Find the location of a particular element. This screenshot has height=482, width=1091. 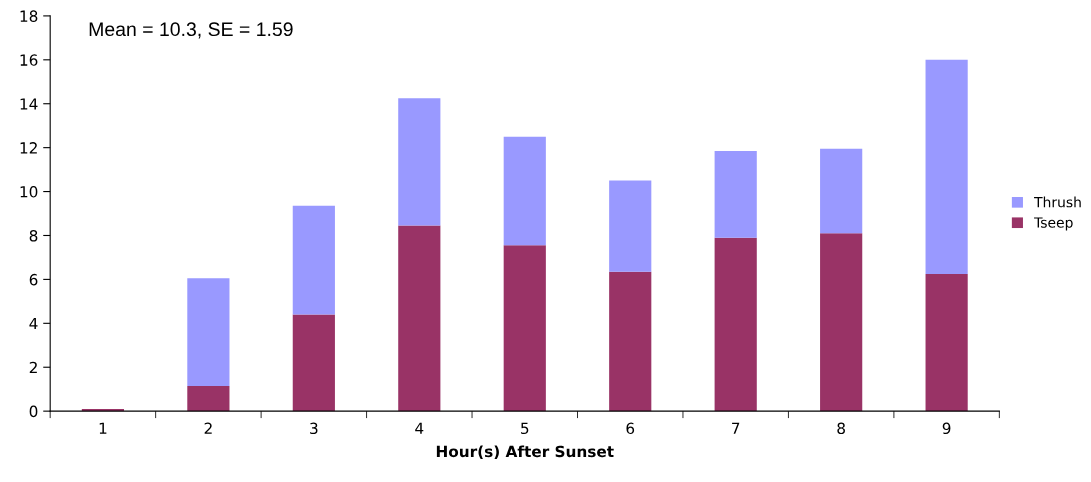

annotation: Mean = 10.3, SE = 1.59 is located at coordinates (191, 30).